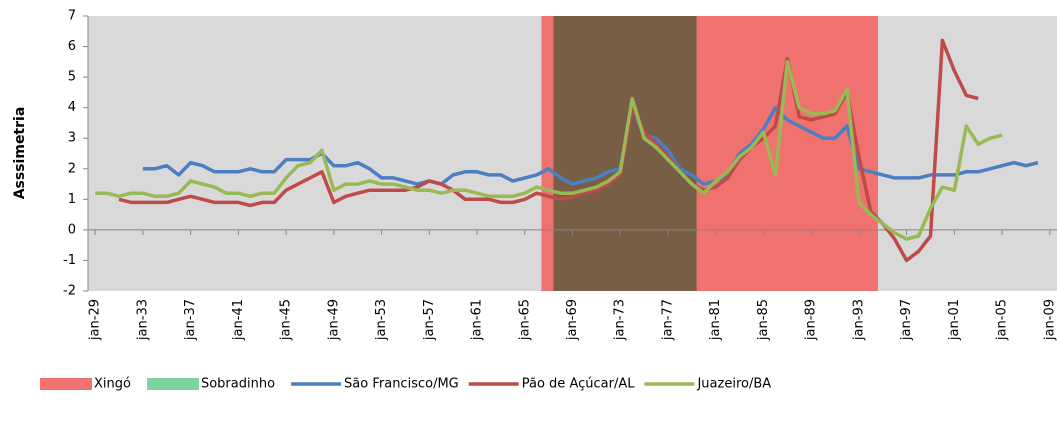  What do you see at coordinates (620, 320) in the screenshot?
I see `x-tick-label: jan-73` at bounding box center [620, 320].